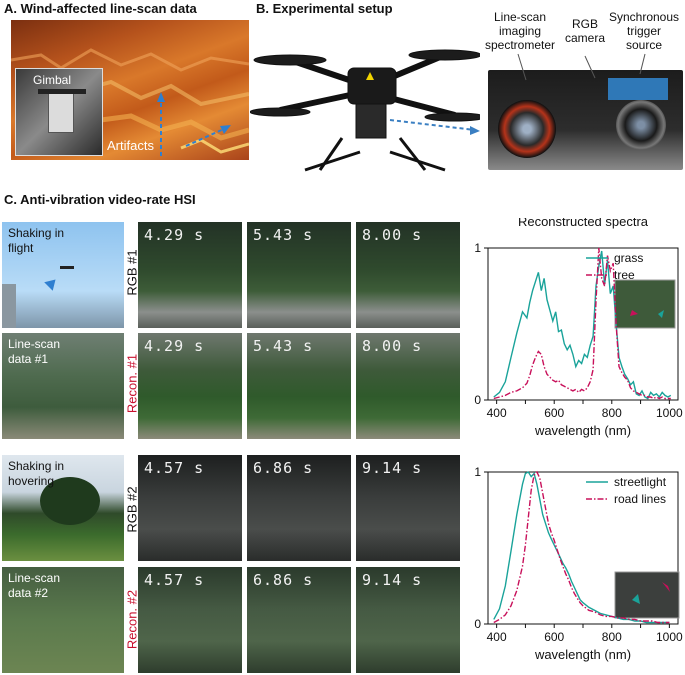  What do you see at coordinates (641, 125) in the screenshot?
I see `rgb-camera-lens` at bounding box center [641, 125].